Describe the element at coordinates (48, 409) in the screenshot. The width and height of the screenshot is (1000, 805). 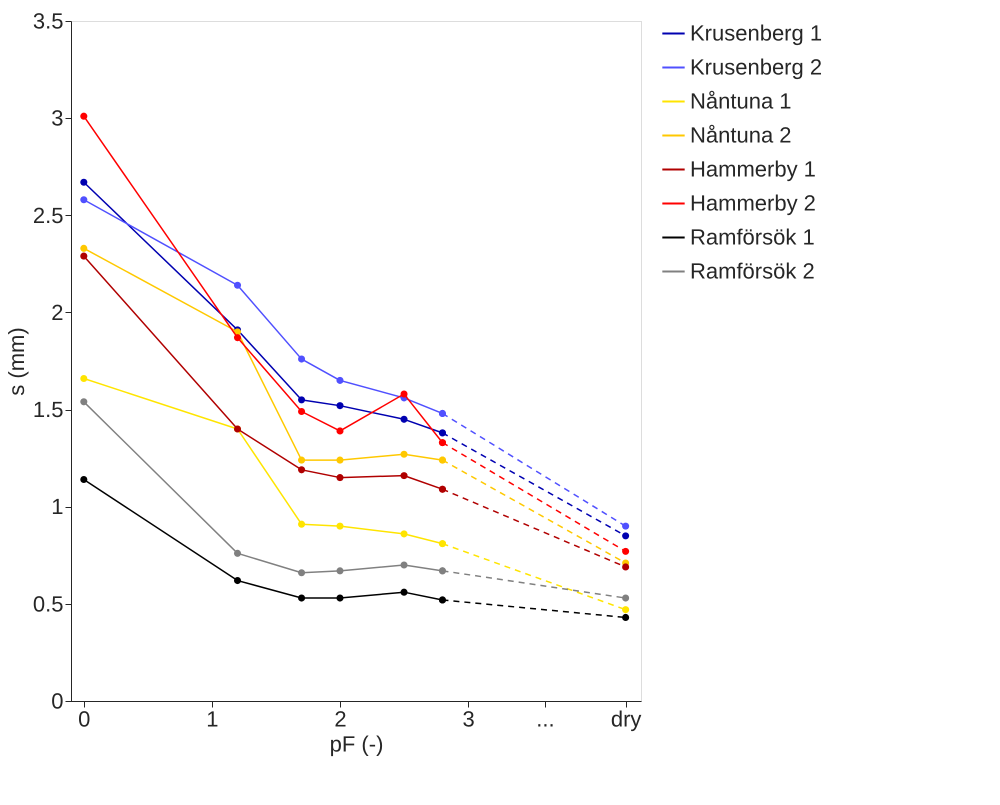
I see `y-tick-label: 1.5` at that location.